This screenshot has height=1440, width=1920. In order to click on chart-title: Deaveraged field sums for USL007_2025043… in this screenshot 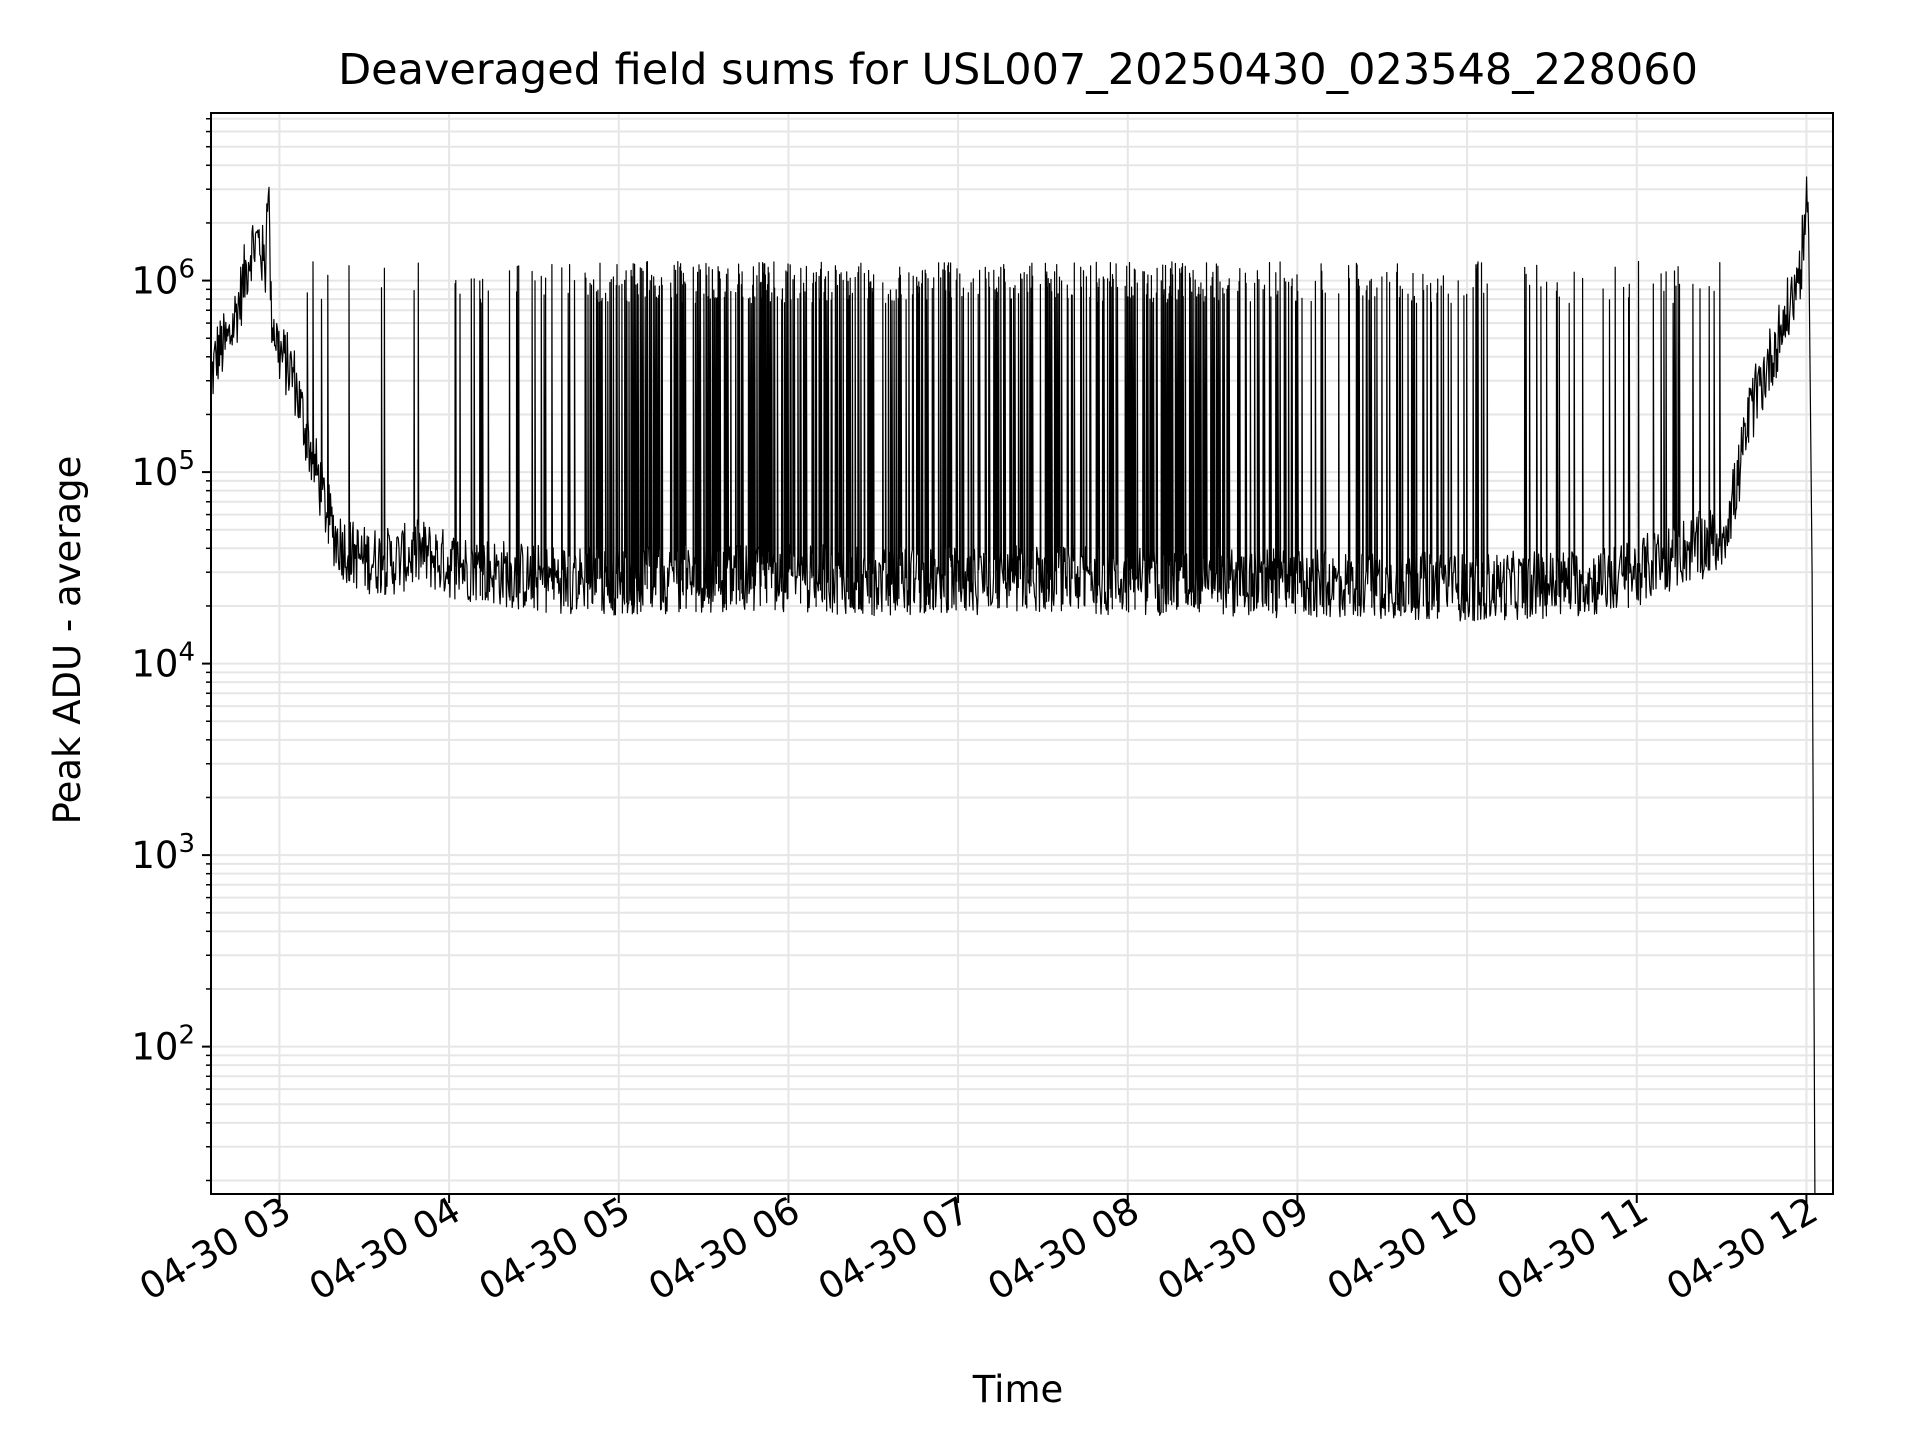, I will do `click(1018, 70)`.